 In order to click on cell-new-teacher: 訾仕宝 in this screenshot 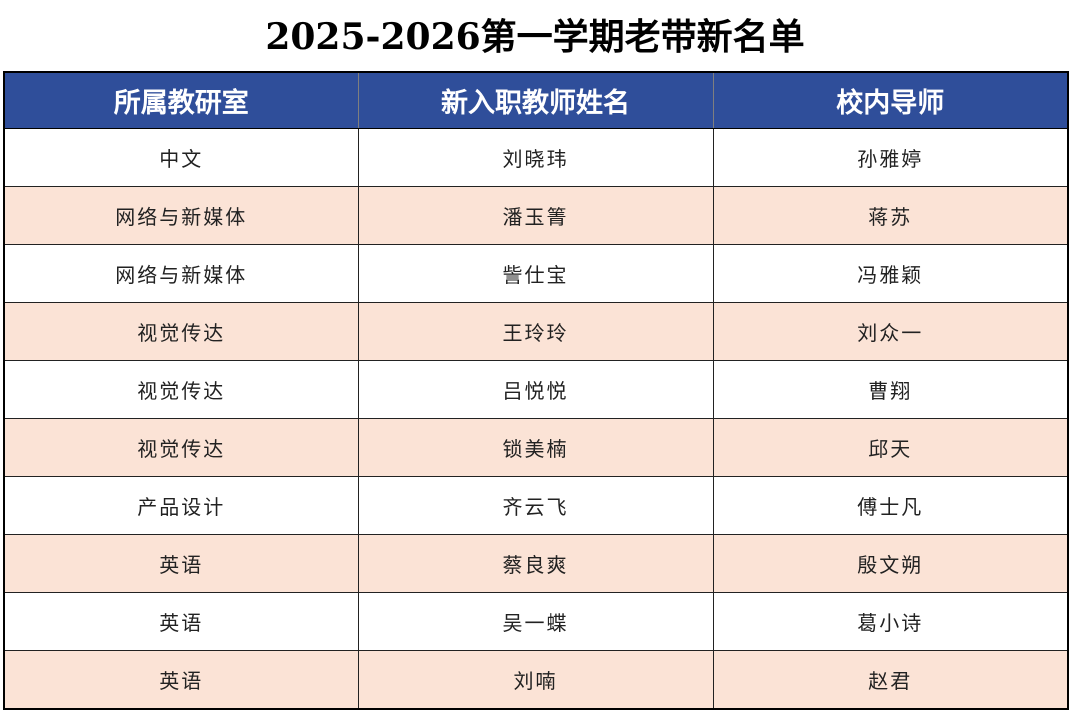, I will do `click(535, 273)`.